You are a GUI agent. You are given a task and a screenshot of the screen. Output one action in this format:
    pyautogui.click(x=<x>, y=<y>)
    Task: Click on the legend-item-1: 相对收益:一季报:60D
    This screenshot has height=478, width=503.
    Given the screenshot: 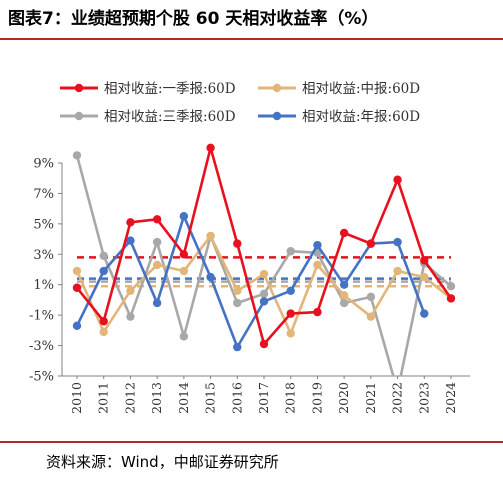 What is the action you would take?
    pyautogui.click(x=148, y=89)
    